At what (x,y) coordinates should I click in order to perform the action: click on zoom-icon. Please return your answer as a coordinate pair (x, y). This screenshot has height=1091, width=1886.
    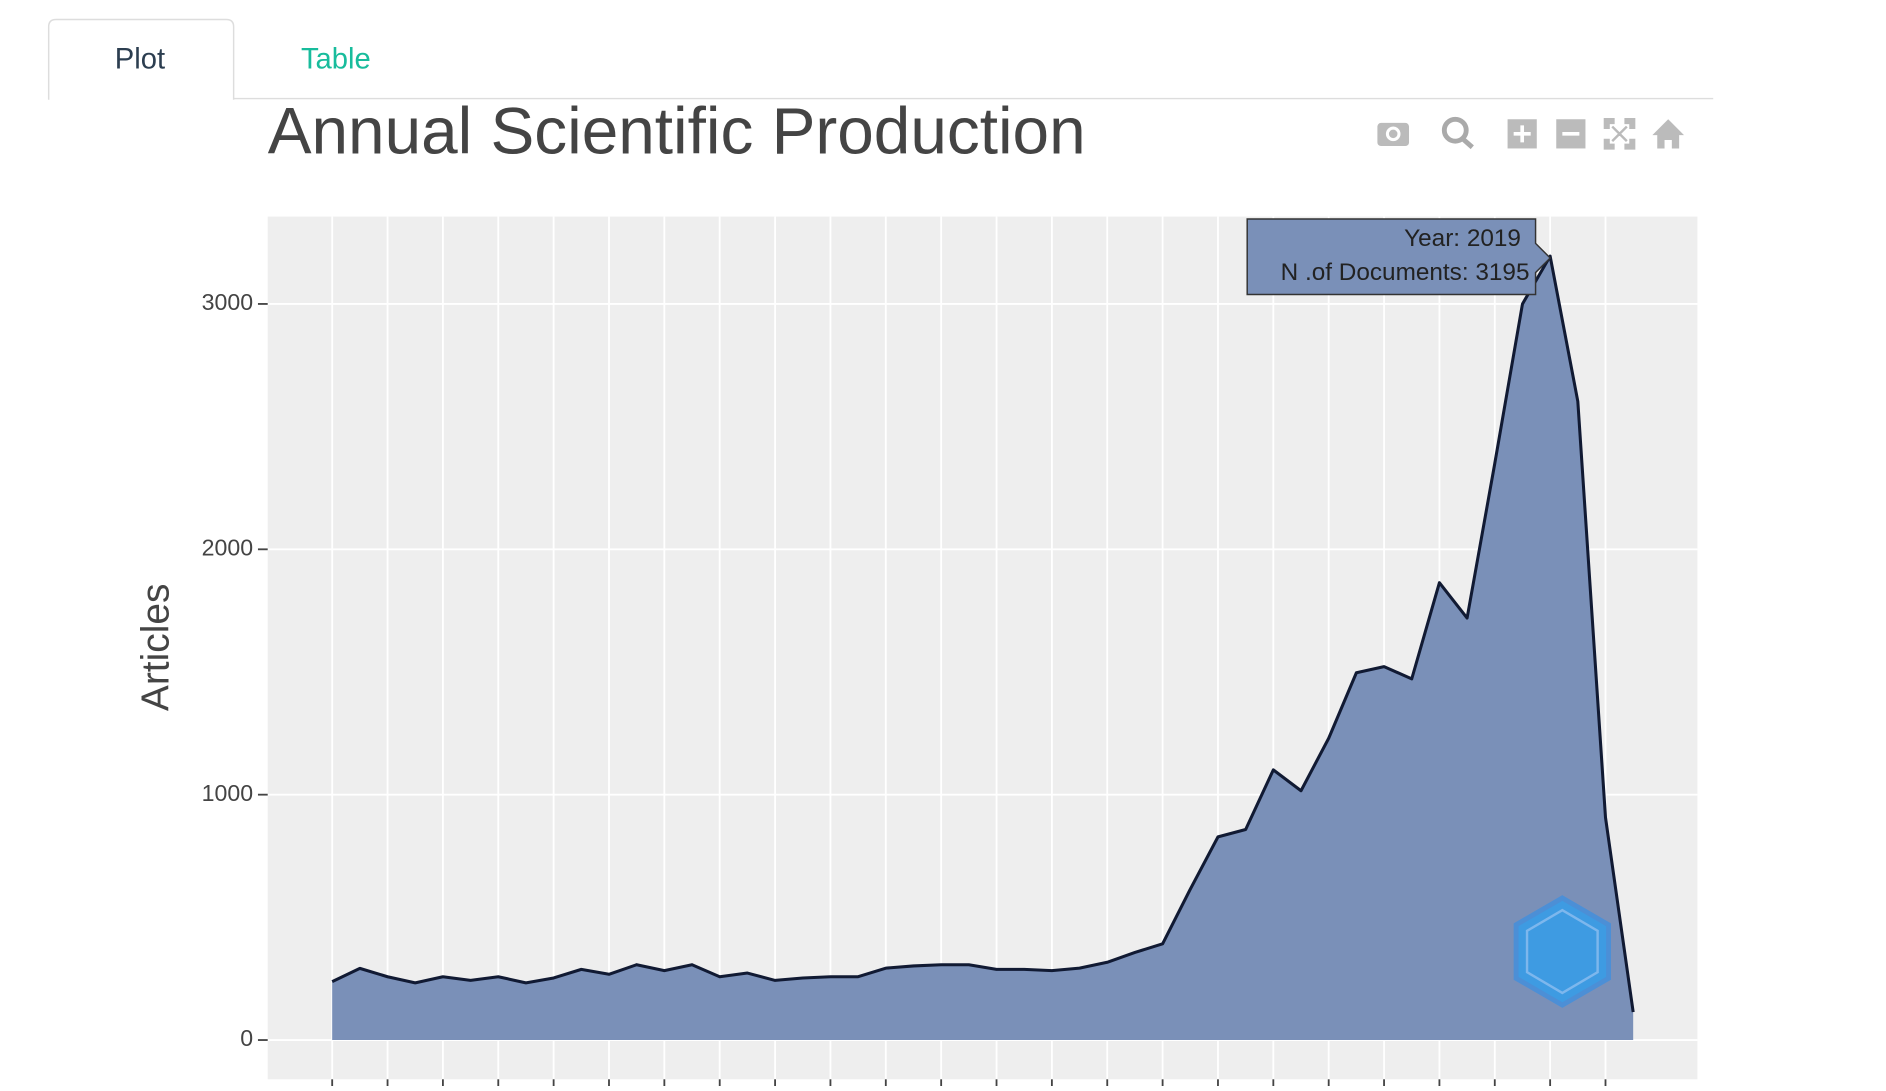
    Looking at the image, I should click on (1455, 130).